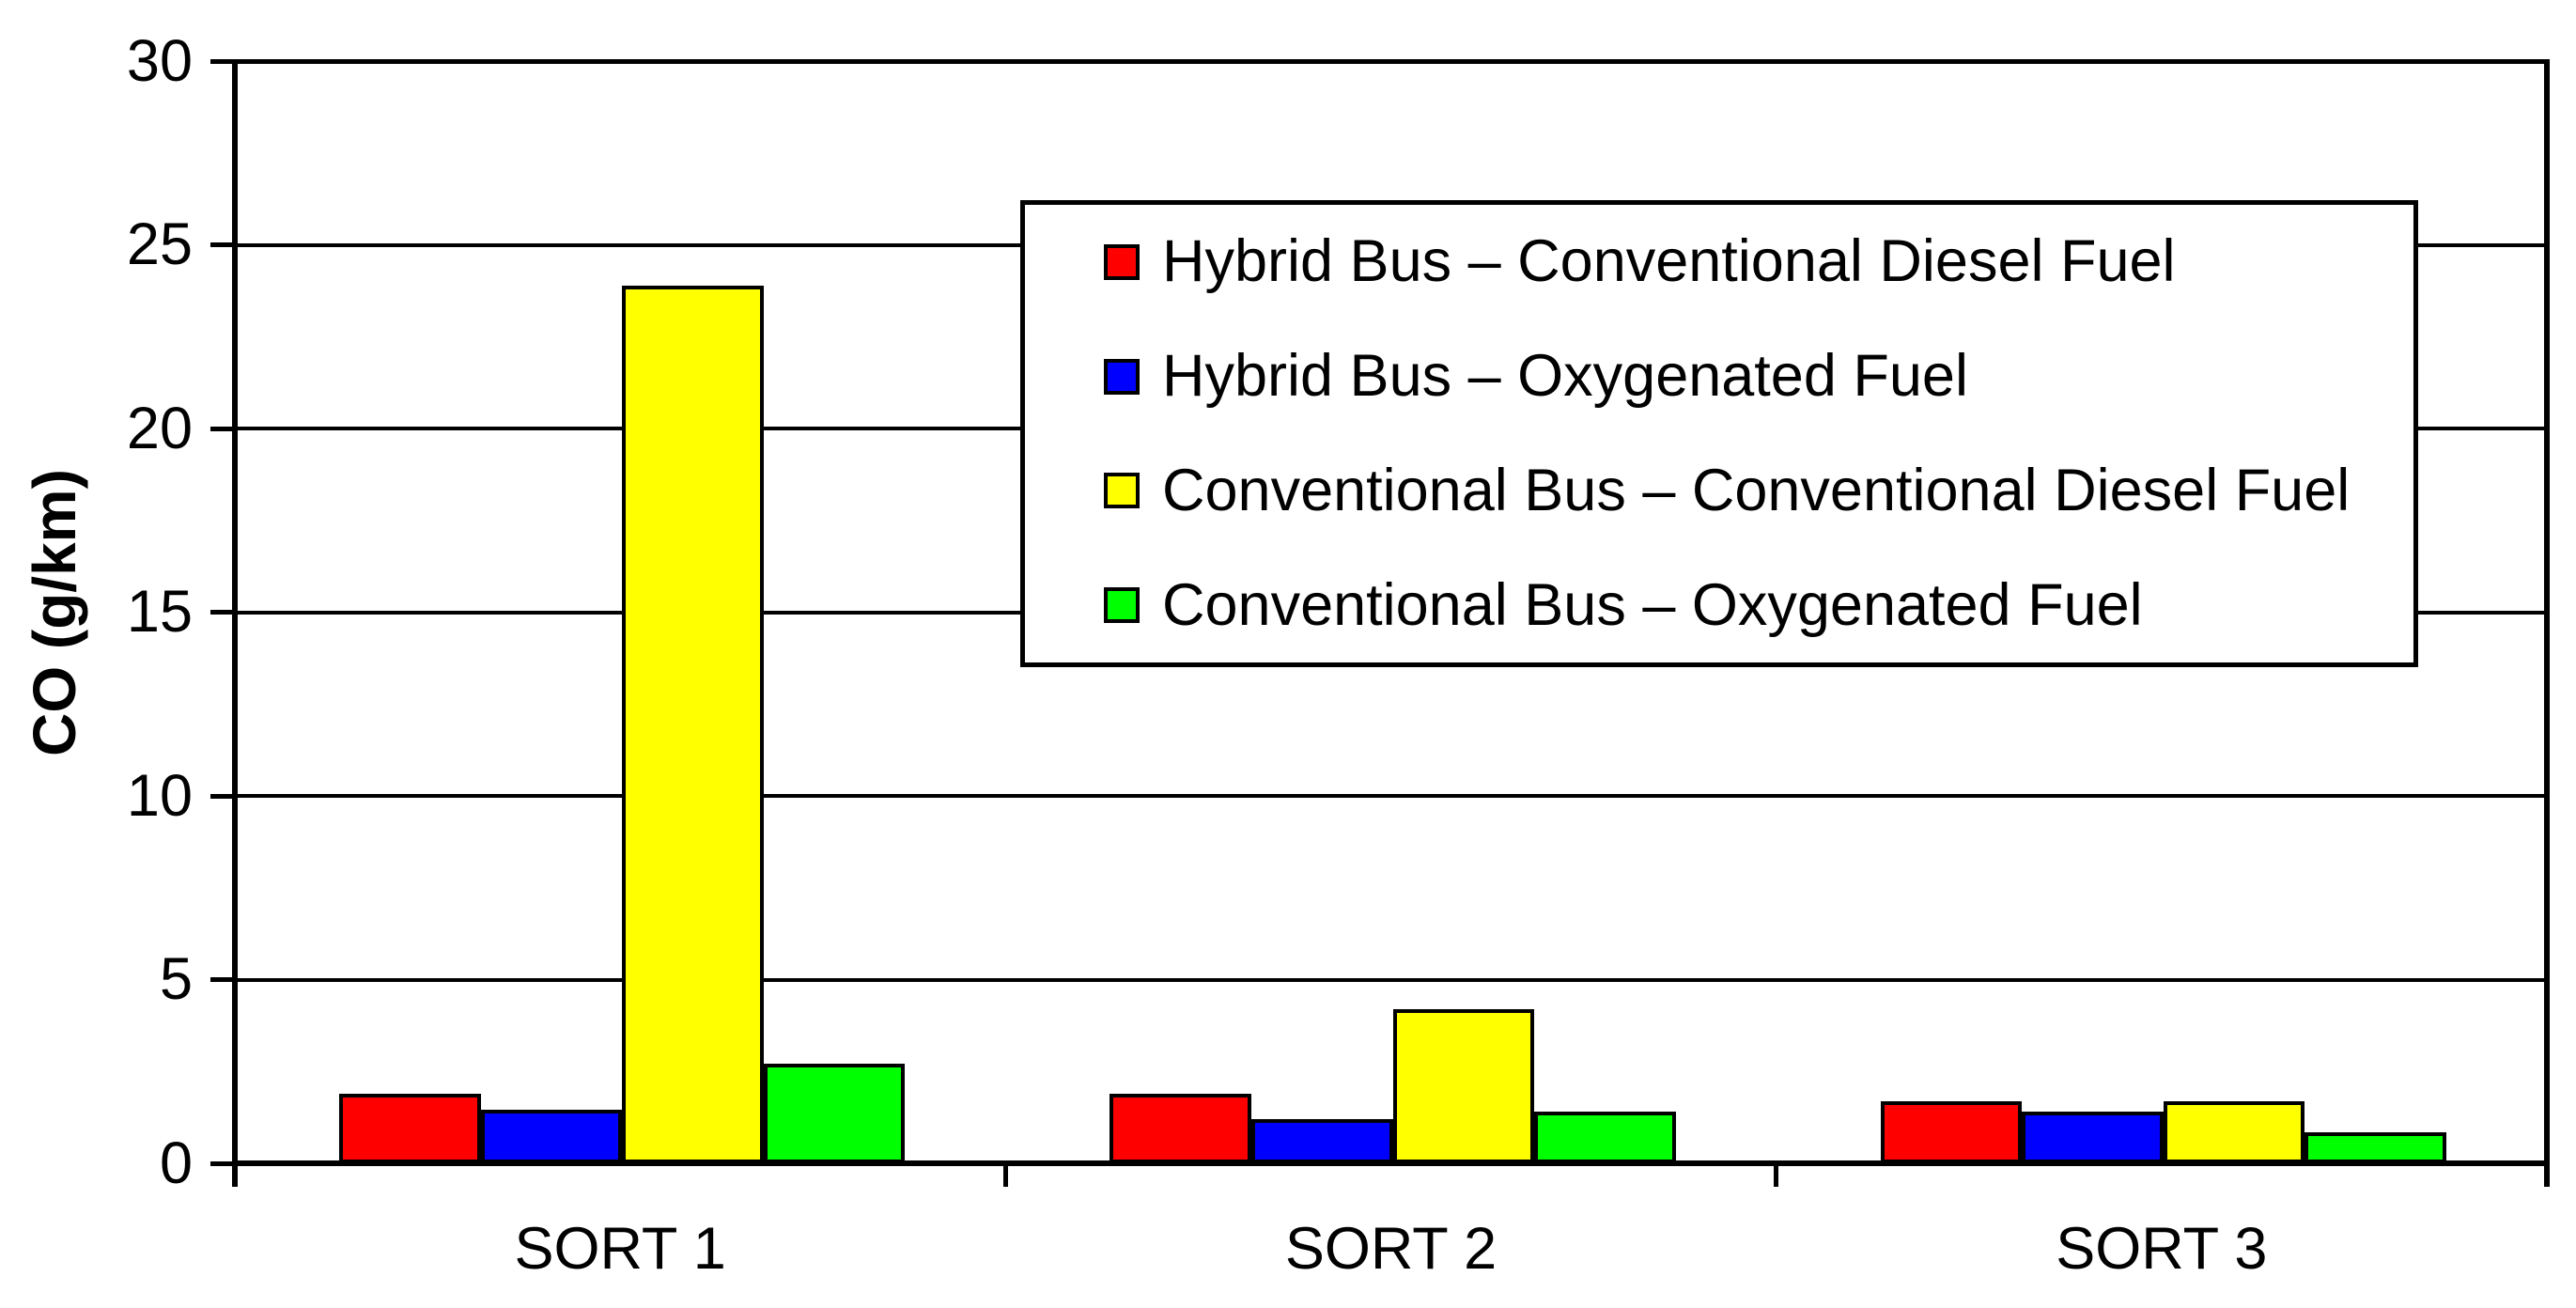 This screenshot has width=2576, height=1308. What do you see at coordinates (176, 1162) in the screenshot?
I see `y-tick-label-0: 0` at bounding box center [176, 1162].